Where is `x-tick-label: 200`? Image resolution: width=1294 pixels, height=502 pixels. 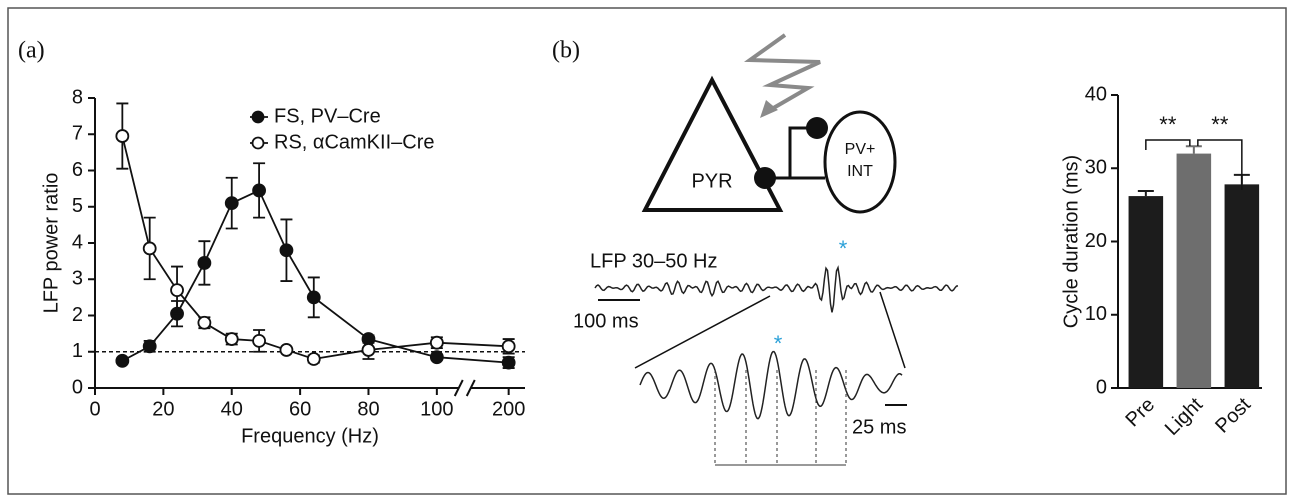 x-tick-label: 200 is located at coordinates (508, 409).